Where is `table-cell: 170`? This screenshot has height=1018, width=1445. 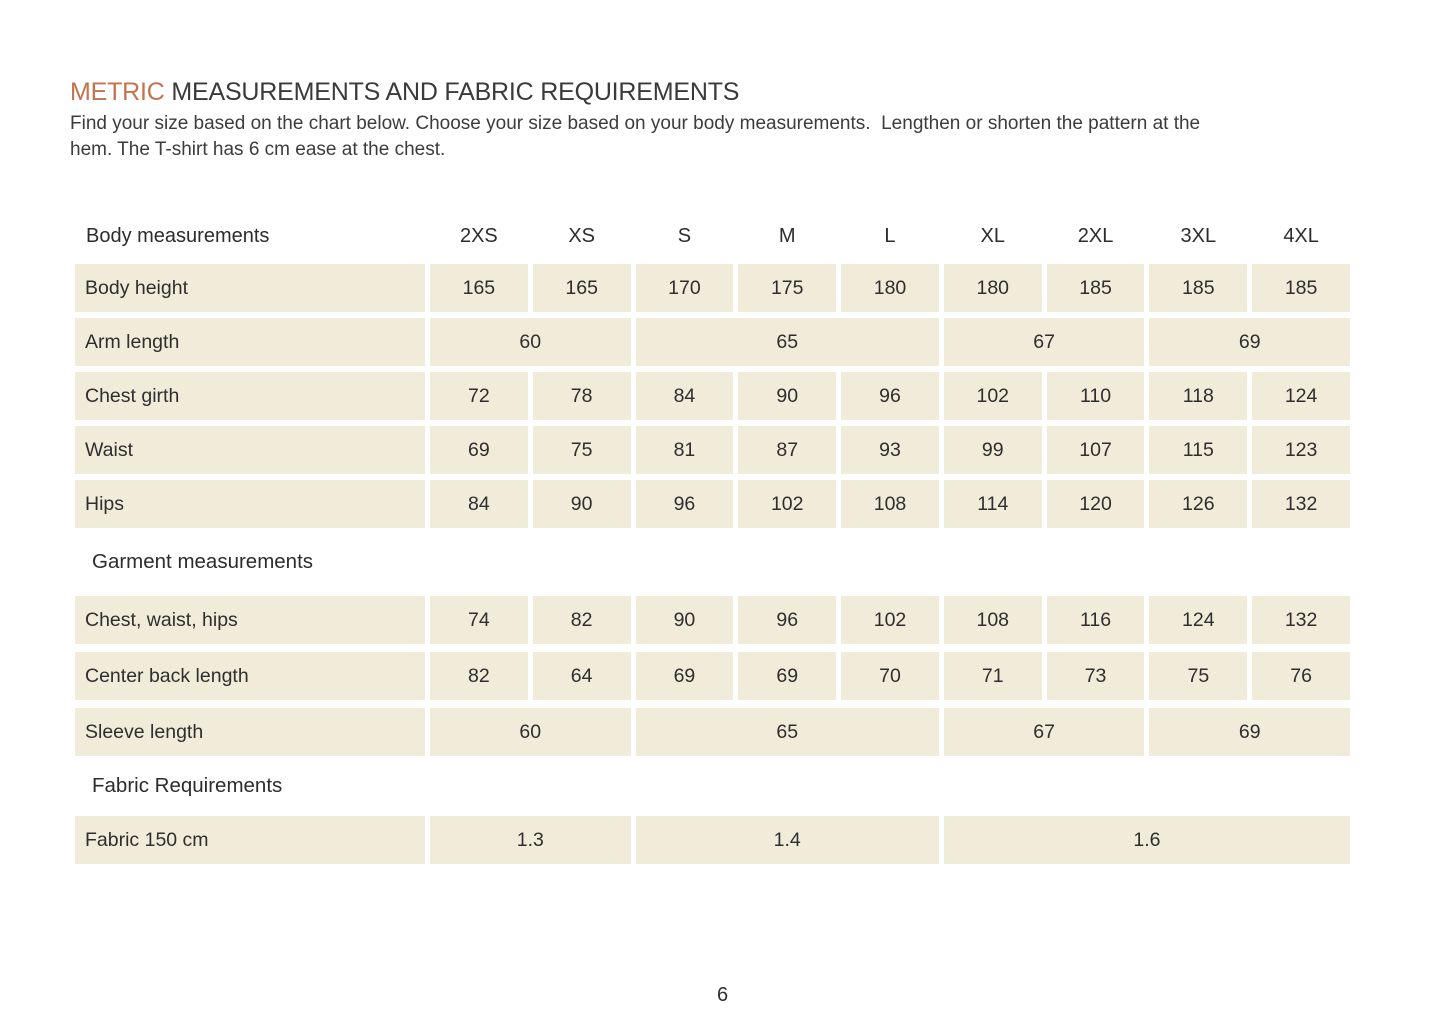
table-cell: 170 is located at coordinates (684, 288).